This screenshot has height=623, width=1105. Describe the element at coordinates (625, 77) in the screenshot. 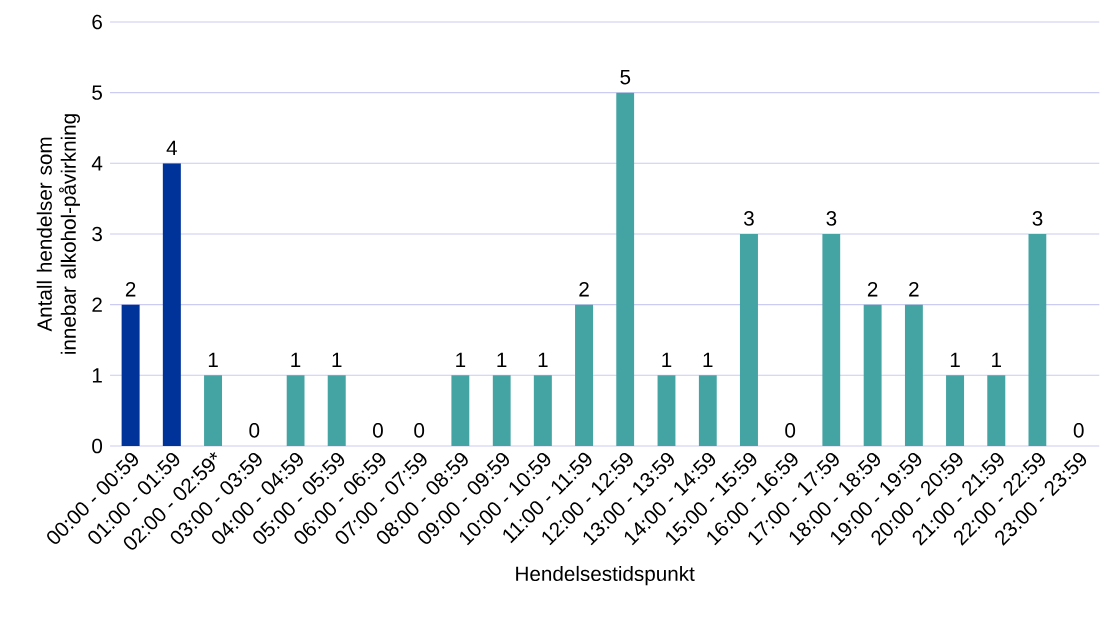

I see `data-label: 5` at that location.